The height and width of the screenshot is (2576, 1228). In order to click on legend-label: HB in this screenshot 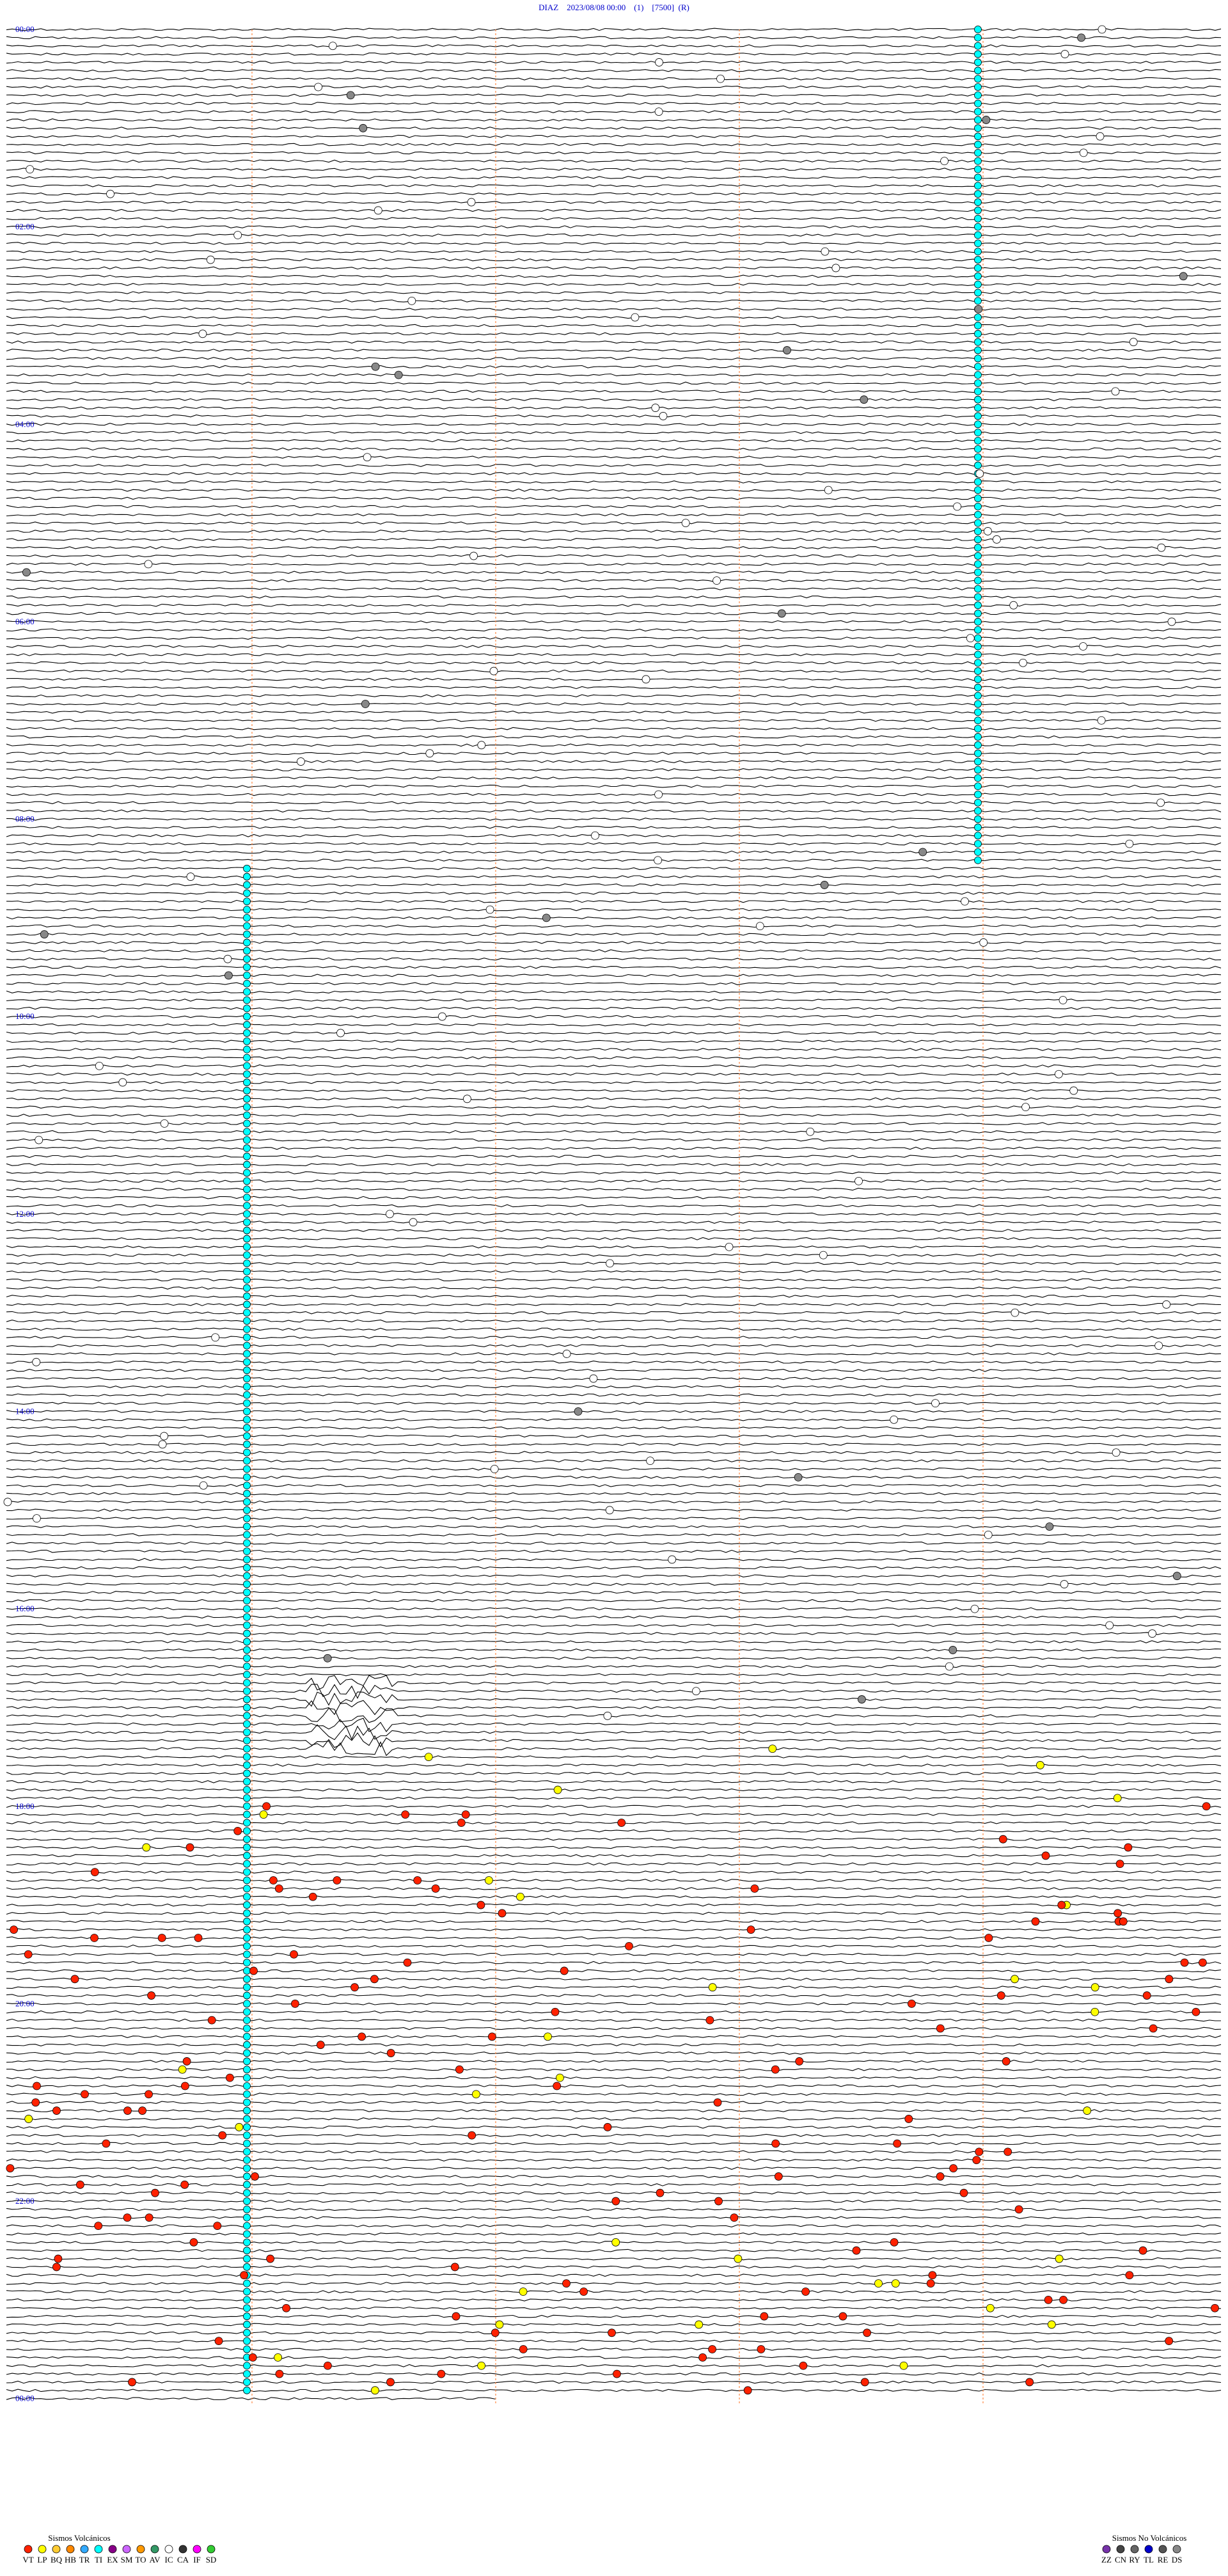, I will do `click(70, 2559)`.